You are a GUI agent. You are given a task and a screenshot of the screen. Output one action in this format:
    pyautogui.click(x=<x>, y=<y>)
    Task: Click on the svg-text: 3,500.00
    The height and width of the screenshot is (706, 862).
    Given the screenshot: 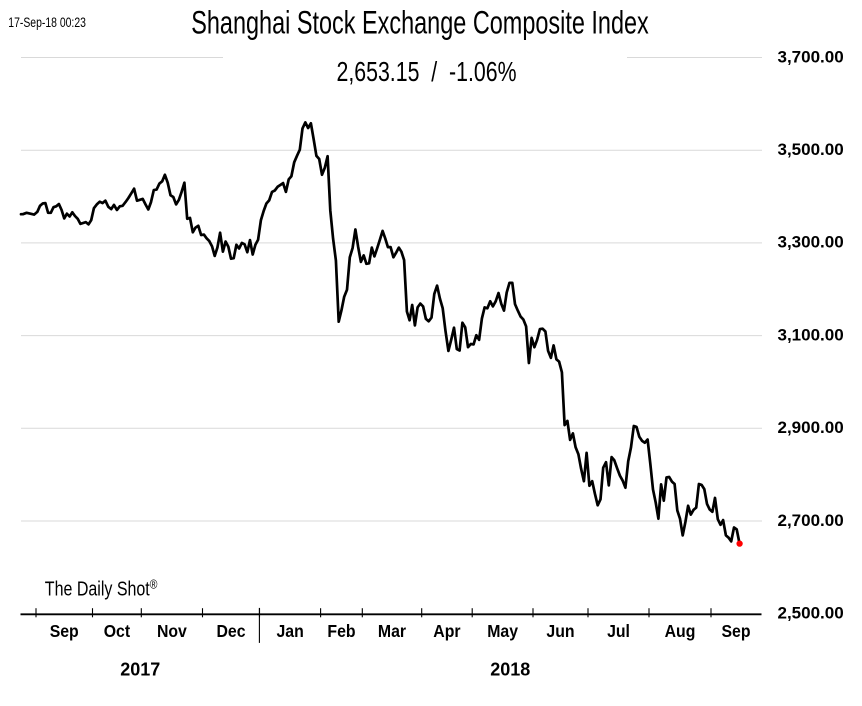 What is the action you would take?
    pyautogui.click(x=811, y=149)
    